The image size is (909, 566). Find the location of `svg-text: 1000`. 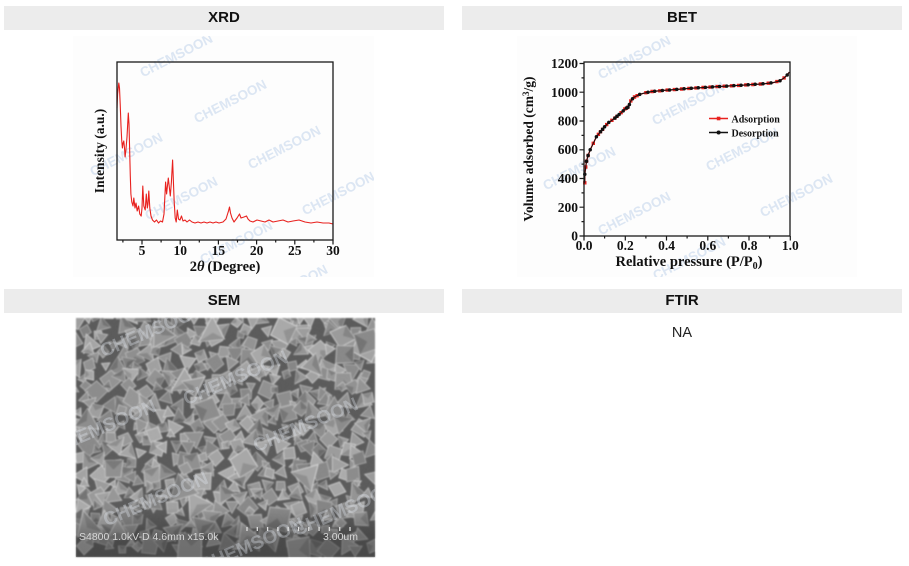

svg-text: 1000 is located at coordinates (564, 92).